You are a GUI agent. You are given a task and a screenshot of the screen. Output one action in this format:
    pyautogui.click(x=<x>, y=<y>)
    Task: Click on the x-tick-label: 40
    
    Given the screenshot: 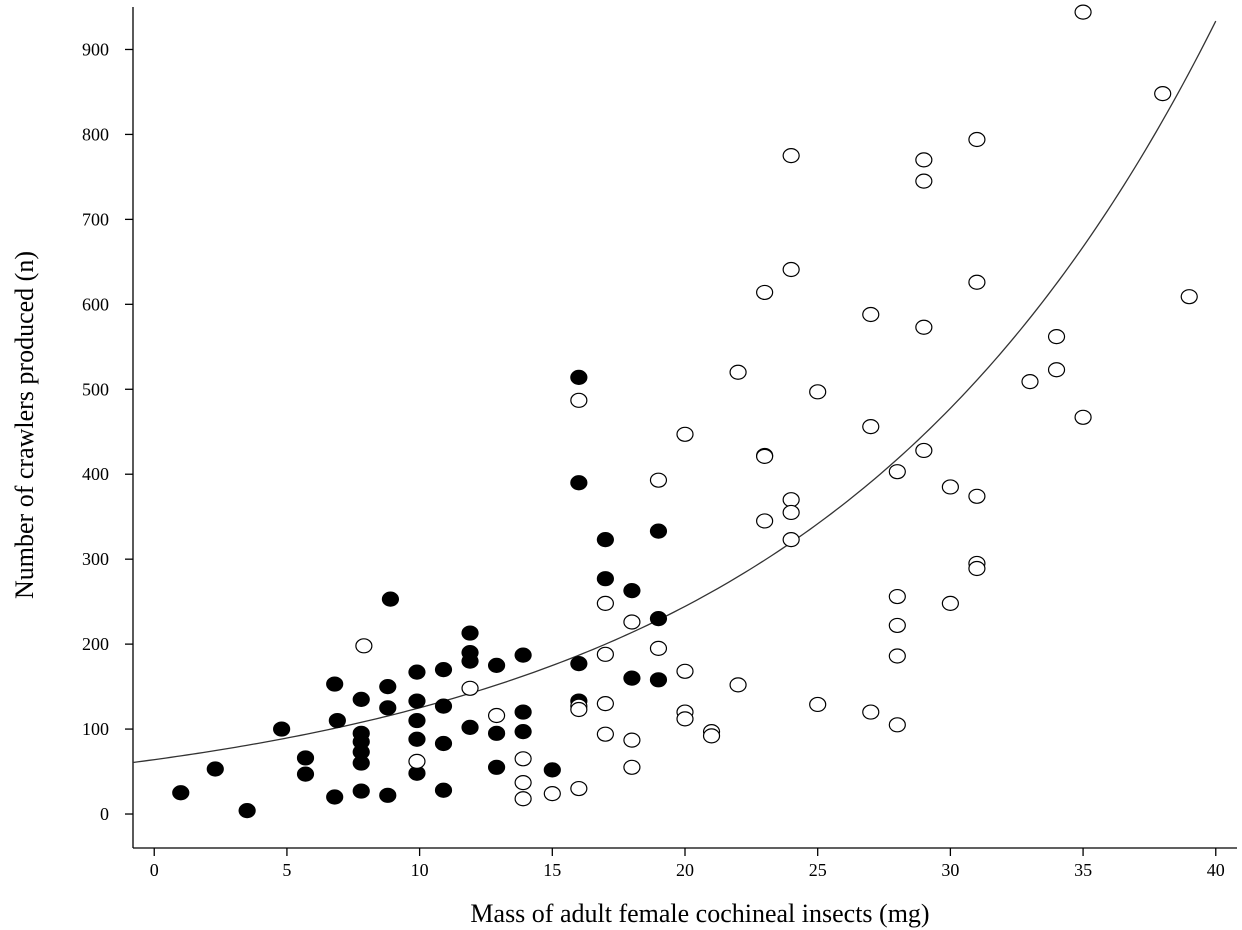 What is the action you would take?
    pyautogui.click(x=1216, y=870)
    